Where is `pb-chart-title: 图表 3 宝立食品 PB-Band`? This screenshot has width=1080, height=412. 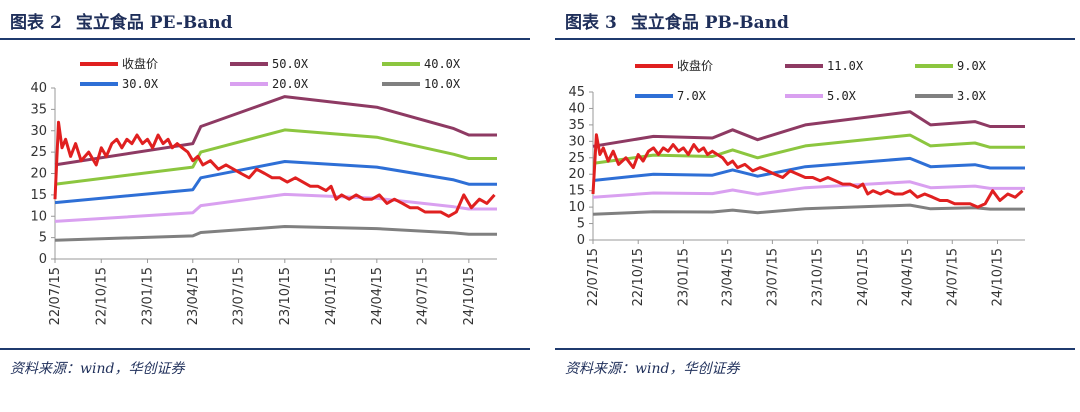 pb-chart-title: 图表 3 宝立食品 PB-Band is located at coordinates (677, 20).